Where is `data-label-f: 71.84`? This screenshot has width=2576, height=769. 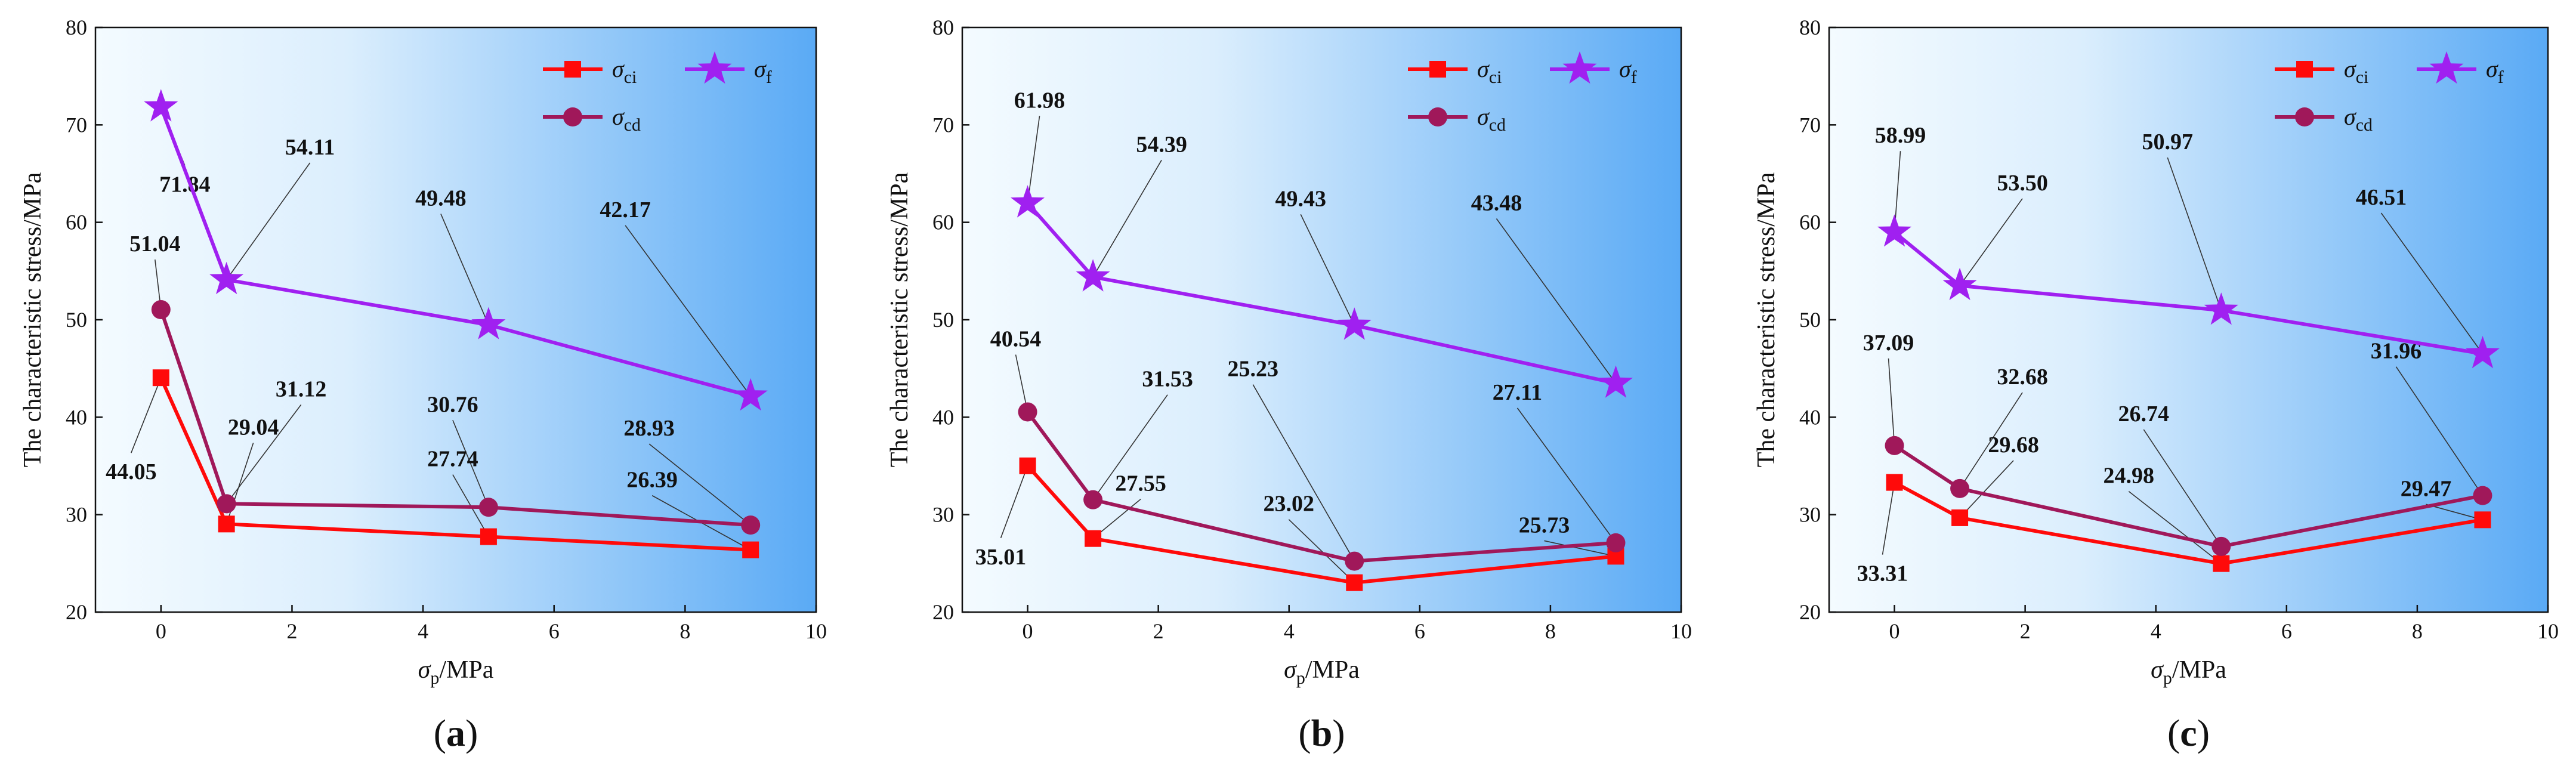 data-label-f: 71.84 is located at coordinates (185, 185).